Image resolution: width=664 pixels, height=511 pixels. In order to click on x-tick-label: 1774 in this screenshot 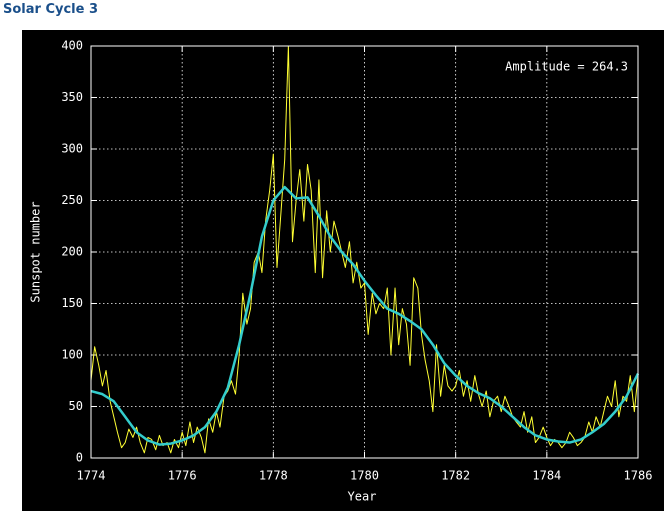, I will do `click(91, 476)`.